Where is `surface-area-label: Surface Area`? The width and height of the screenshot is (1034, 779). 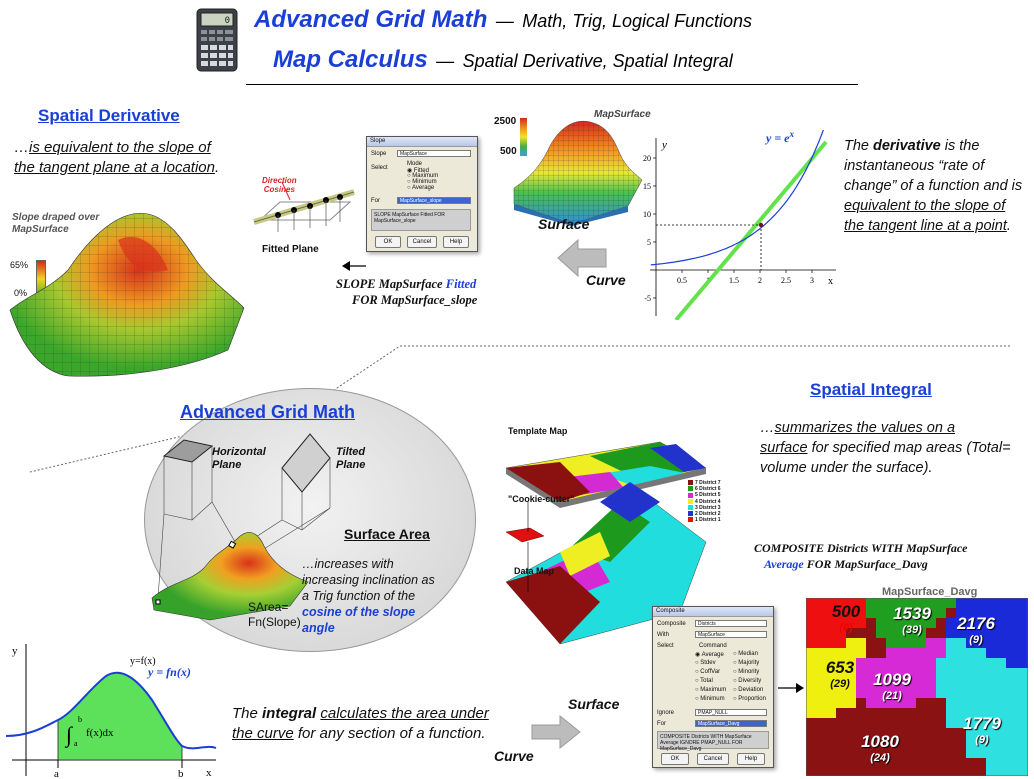
surface-area-label: Surface Area is located at coordinates (387, 534).